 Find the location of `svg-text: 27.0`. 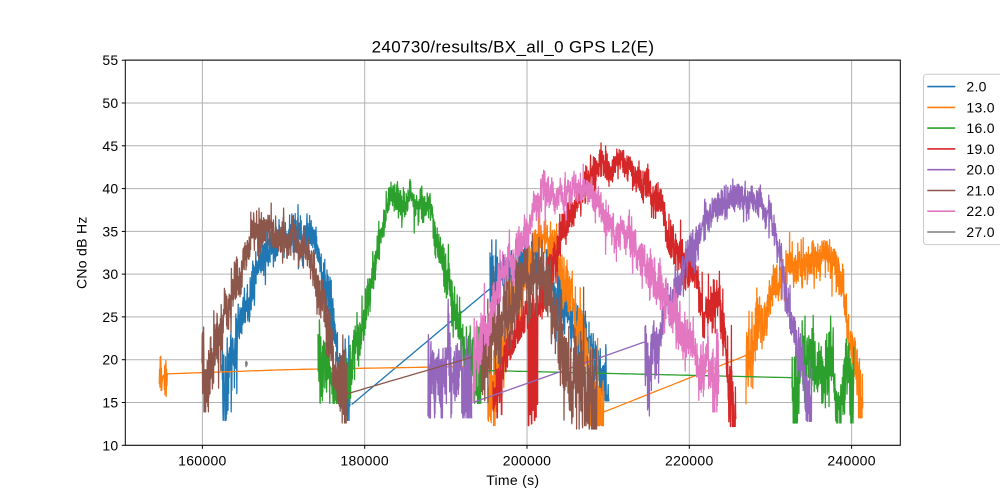

svg-text: 27.0 is located at coordinates (980, 232).